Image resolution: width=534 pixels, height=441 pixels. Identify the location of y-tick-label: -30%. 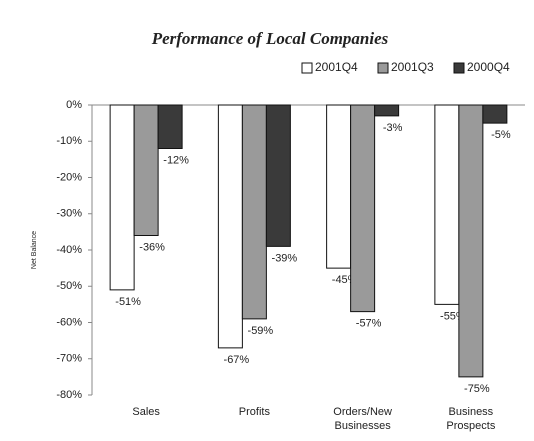
(69, 214).